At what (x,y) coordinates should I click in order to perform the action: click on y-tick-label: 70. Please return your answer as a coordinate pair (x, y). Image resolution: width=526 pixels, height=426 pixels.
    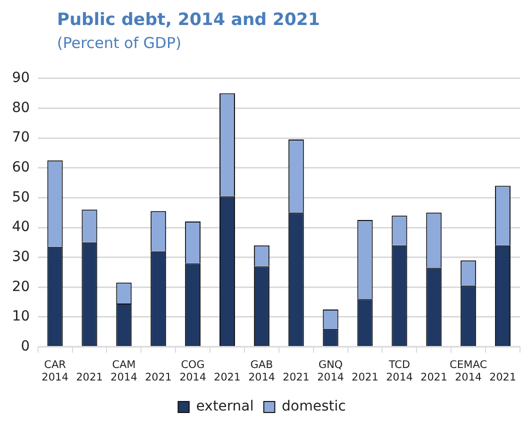
    Looking at the image, I should click on (21, 138).